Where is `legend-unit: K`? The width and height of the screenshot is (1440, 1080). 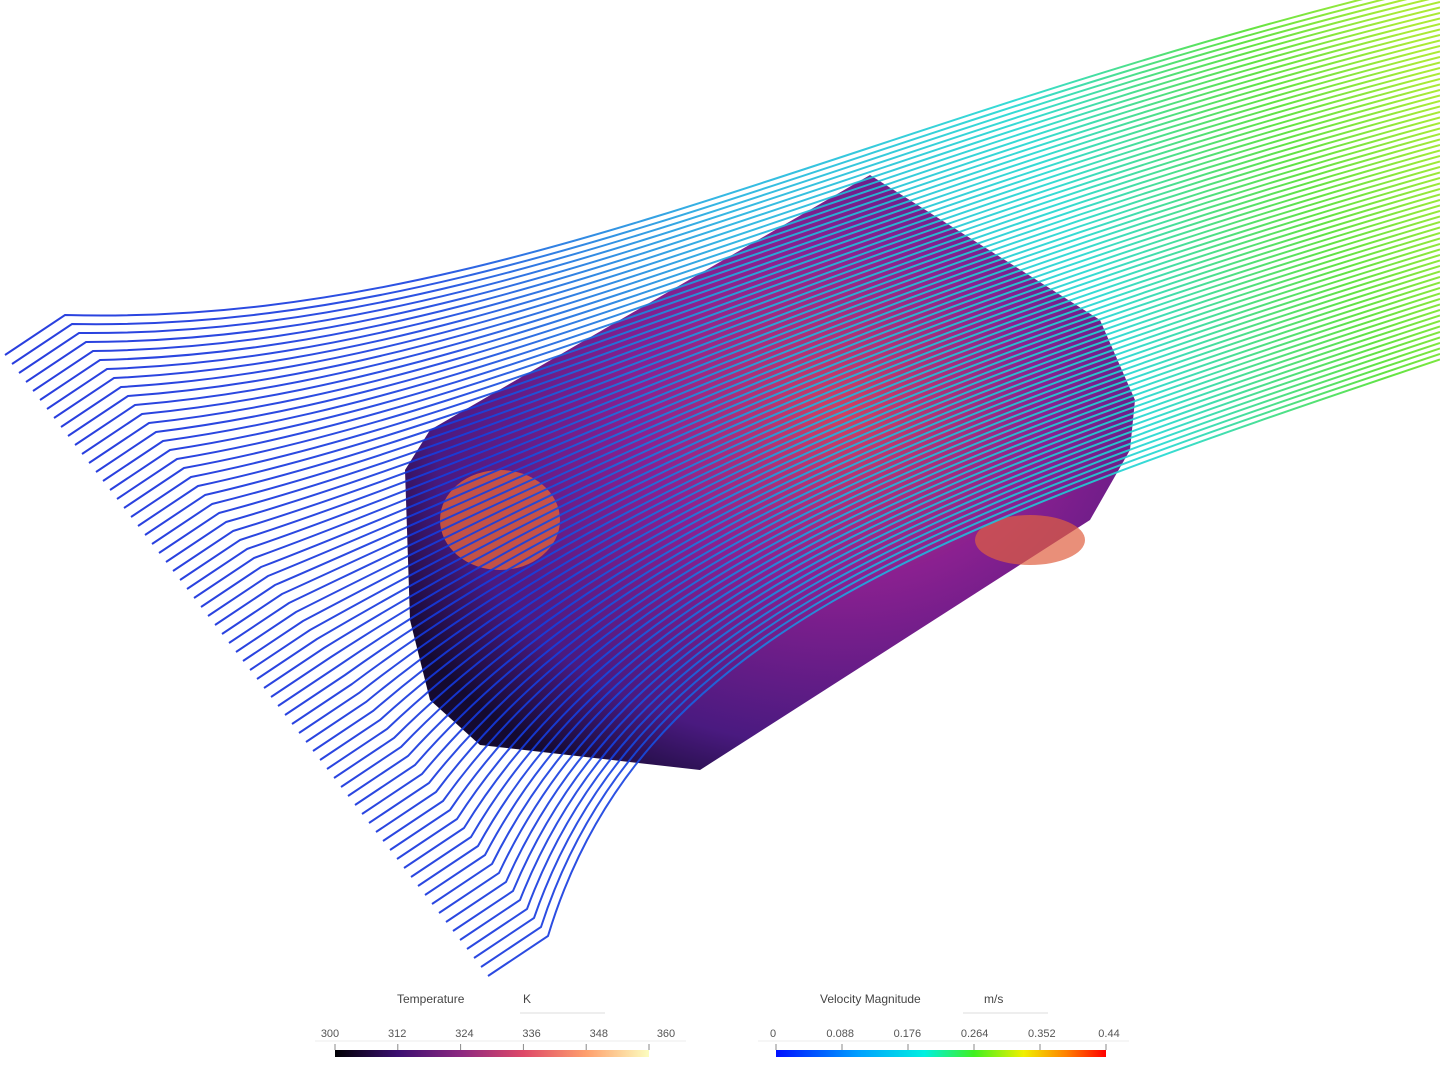 legend-unit: K is located at coordinates (527, 999).